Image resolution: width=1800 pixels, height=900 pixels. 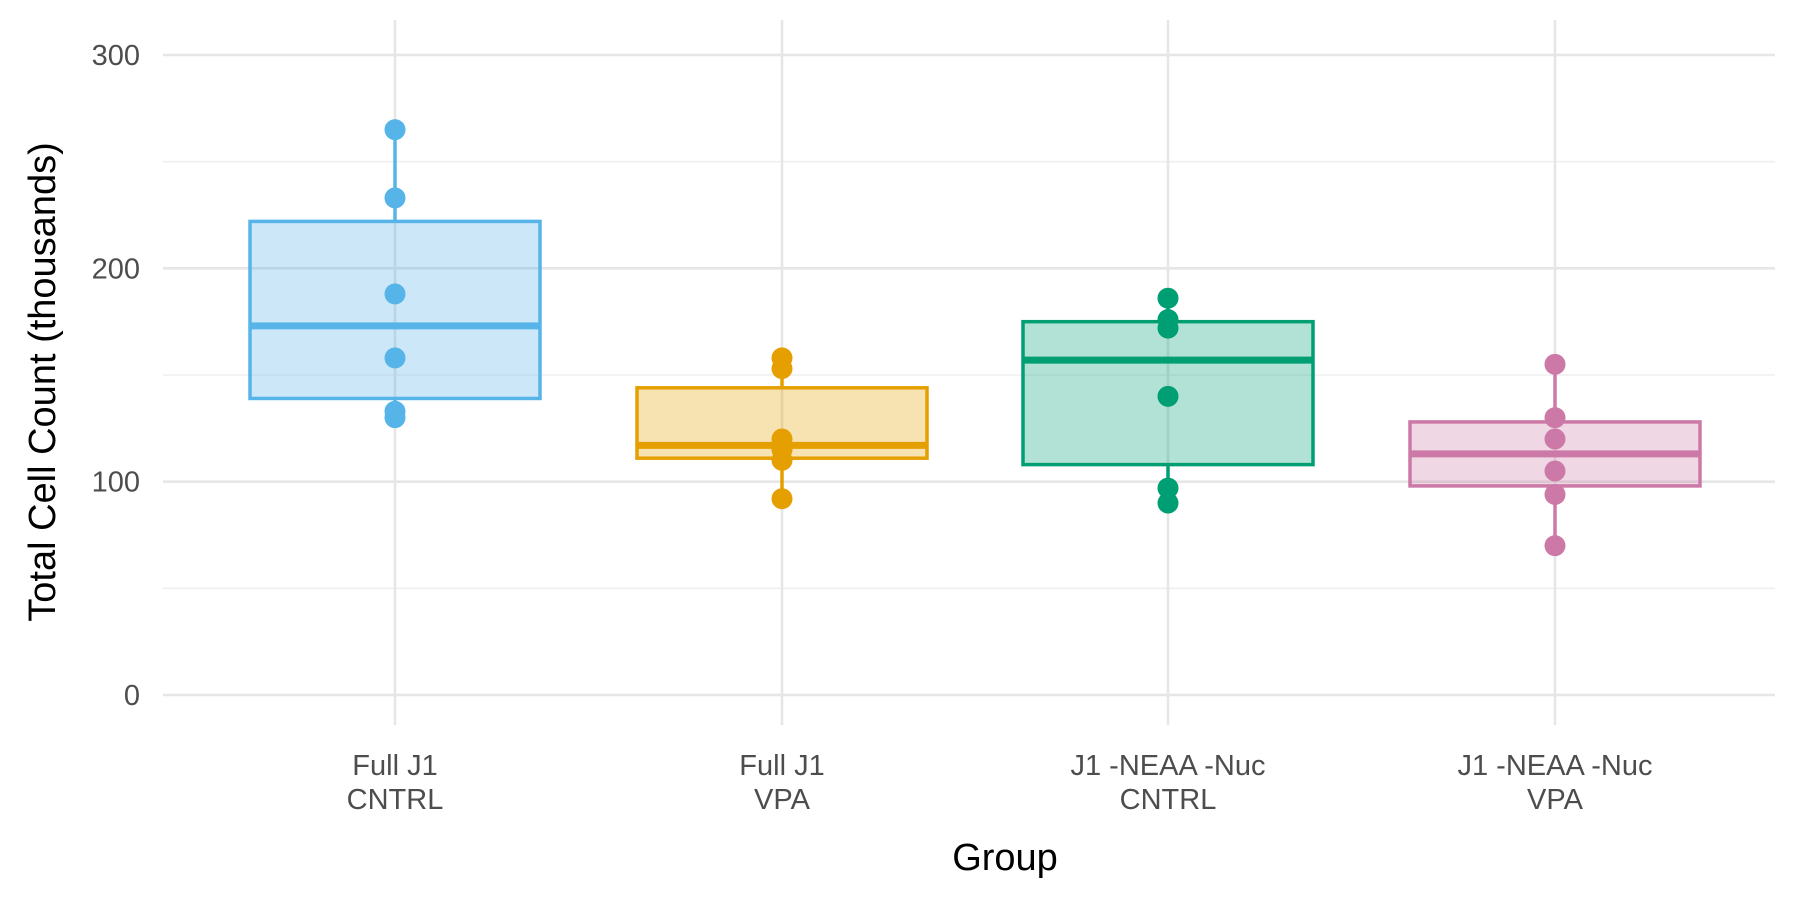 I want to click on x-tick-label: Full J1 CNTRL, so click(x=395, y=783).